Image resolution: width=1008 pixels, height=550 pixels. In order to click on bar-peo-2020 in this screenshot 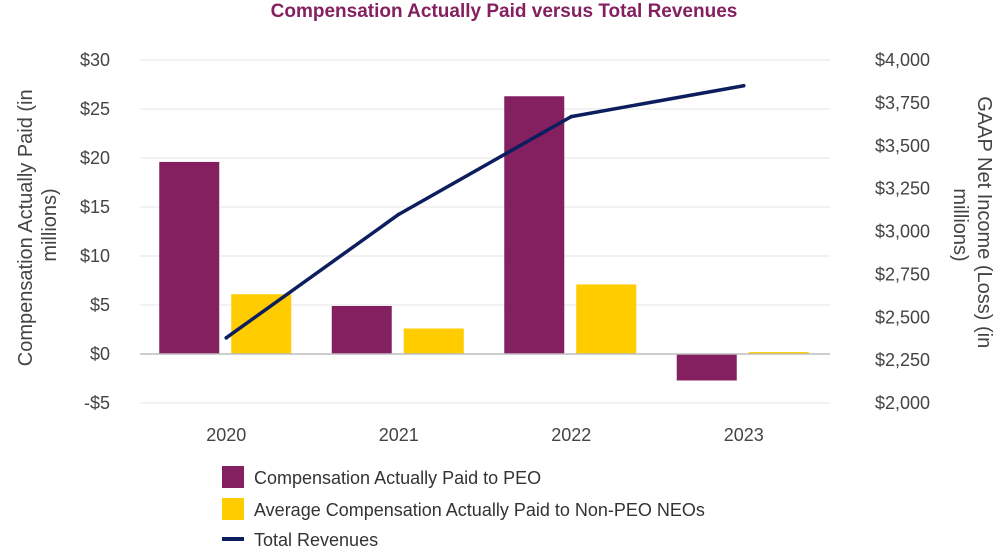, I will do `click(189, 257)`.